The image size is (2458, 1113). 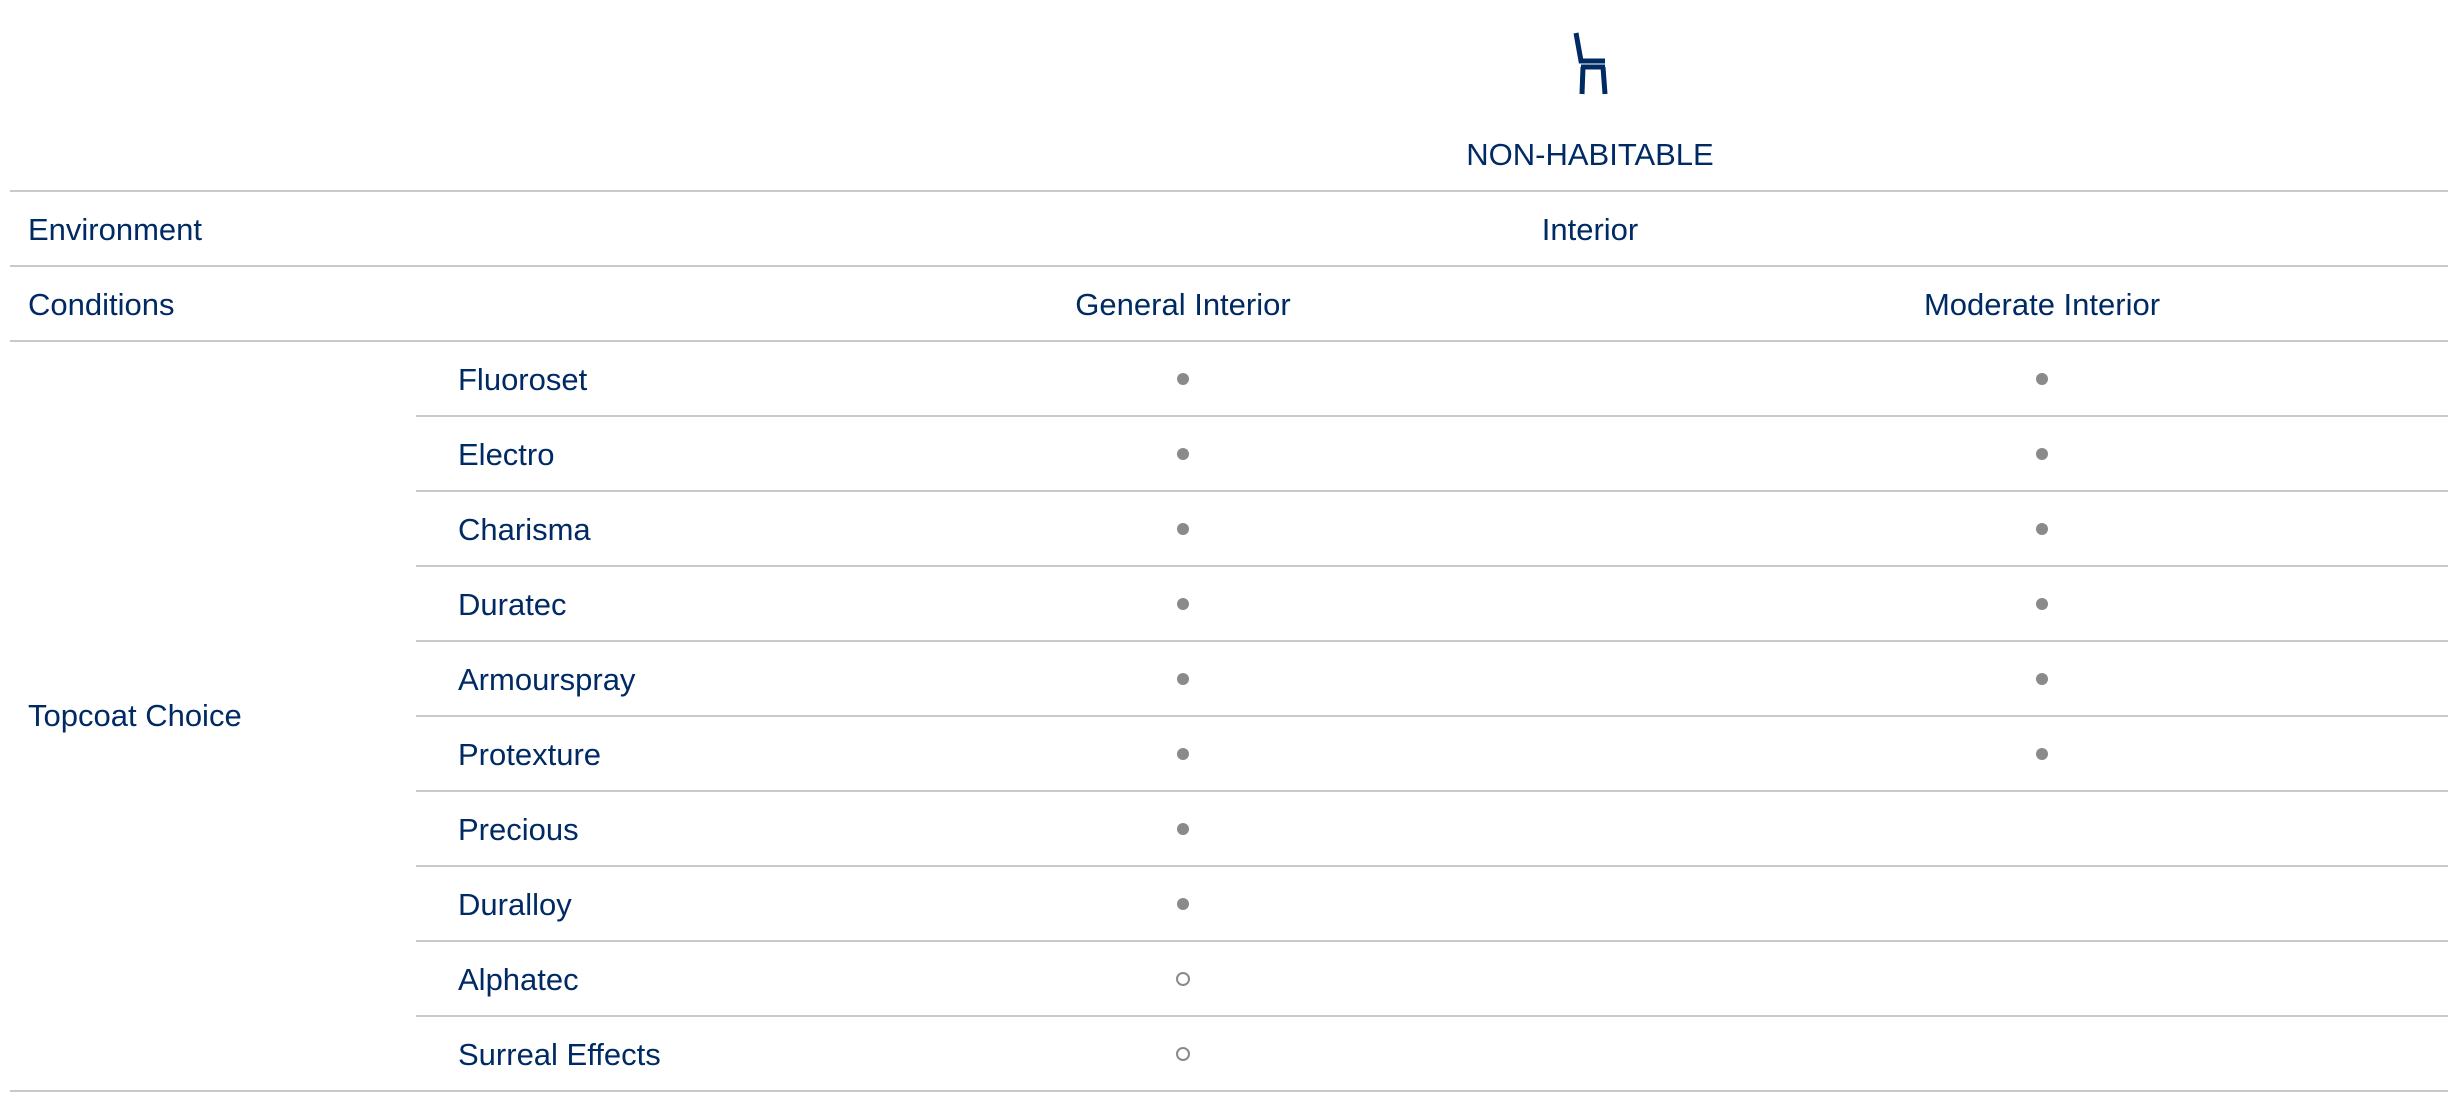 I want to click on topcoat-name: Armourspray, so click(x=547, y=679).